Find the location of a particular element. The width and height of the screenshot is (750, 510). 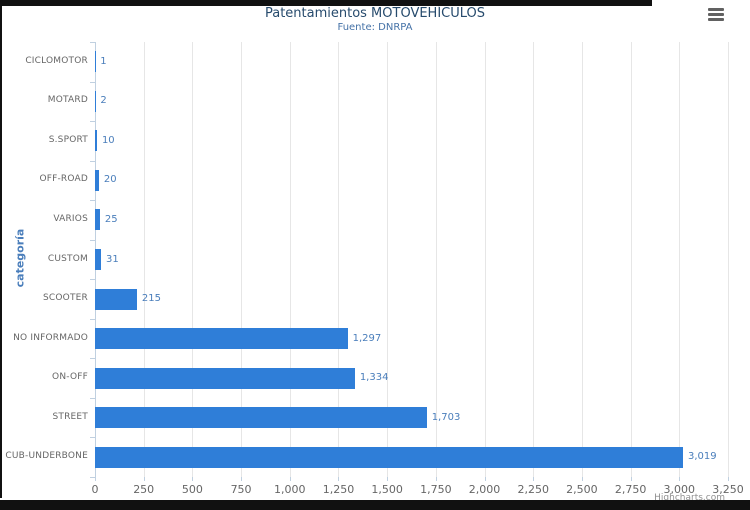

value-label: 25 is located at coordinates (111, 219).